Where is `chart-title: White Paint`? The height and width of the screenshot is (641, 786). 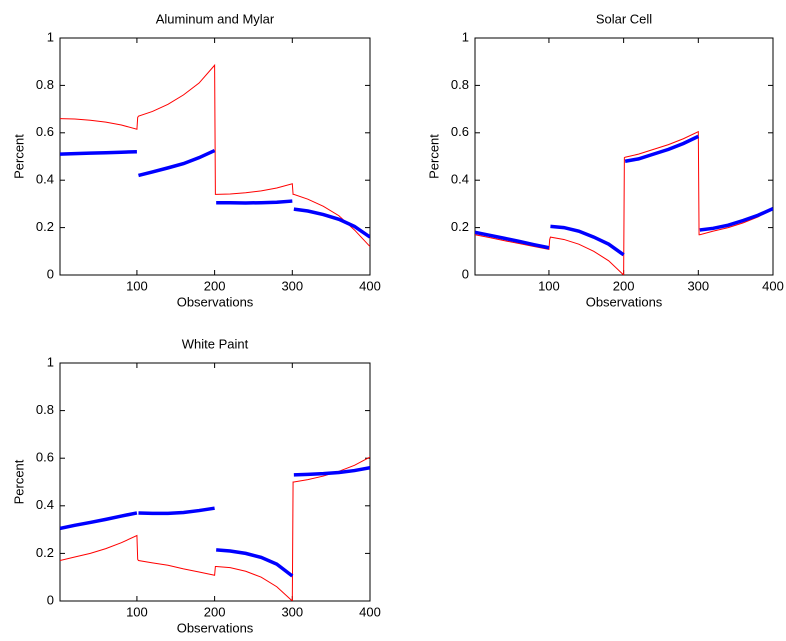 chart-title: White Paint is located at coordinates (215, 343).